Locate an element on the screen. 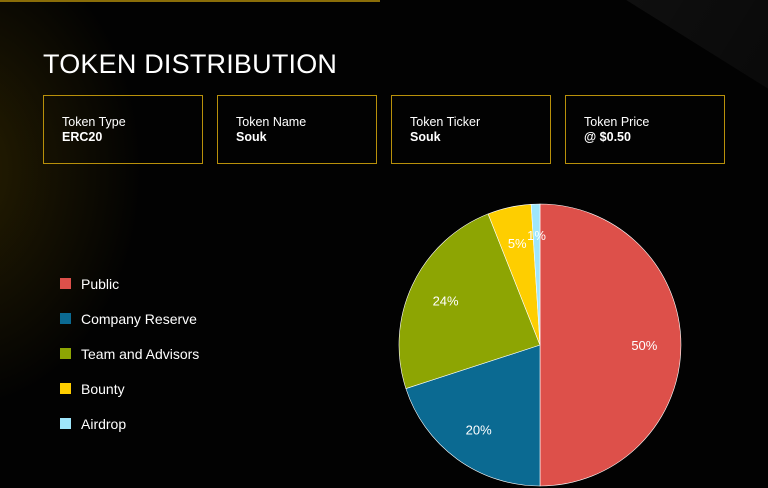 This screenshot has width=768, height=488. legend-item-airdrop: Airdrop is located at coordinates (129, 423).